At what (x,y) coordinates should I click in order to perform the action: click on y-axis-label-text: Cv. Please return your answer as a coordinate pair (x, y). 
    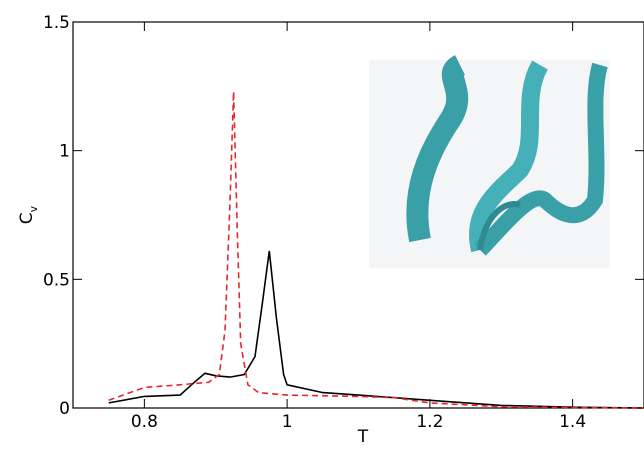
    Looking at the image, I should click on (28, 214).